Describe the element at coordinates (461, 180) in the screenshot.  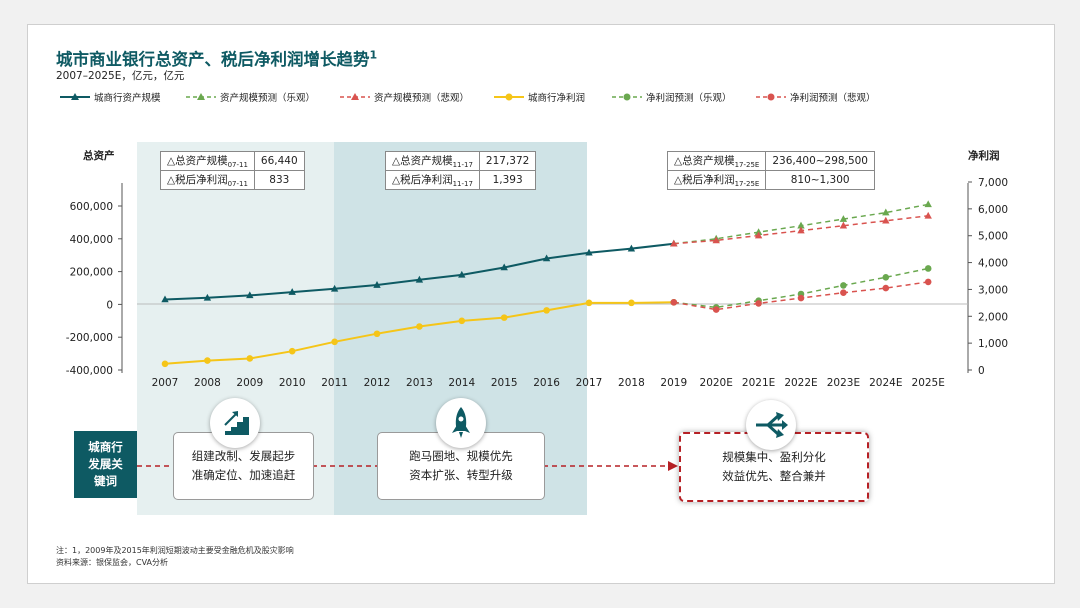
I see `table-row: △税后净利润11-17 1,393` at that location.